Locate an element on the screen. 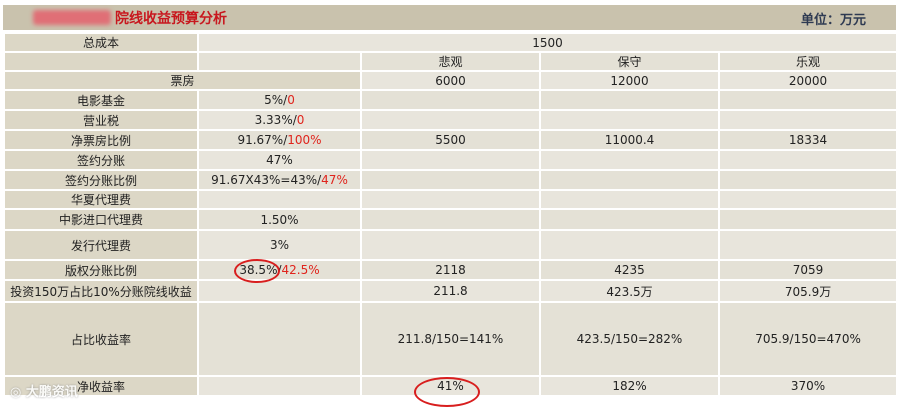  row-label-film-fund: 电影基金 is located at coordinates (101, 100).